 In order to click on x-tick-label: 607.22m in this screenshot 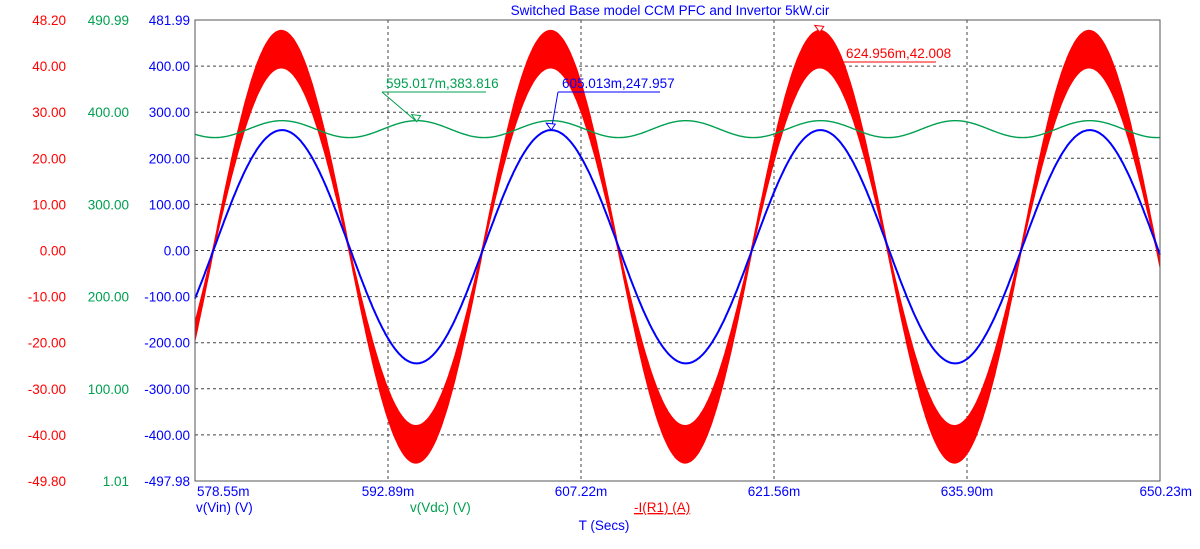, I will do `click(581, 491)`.